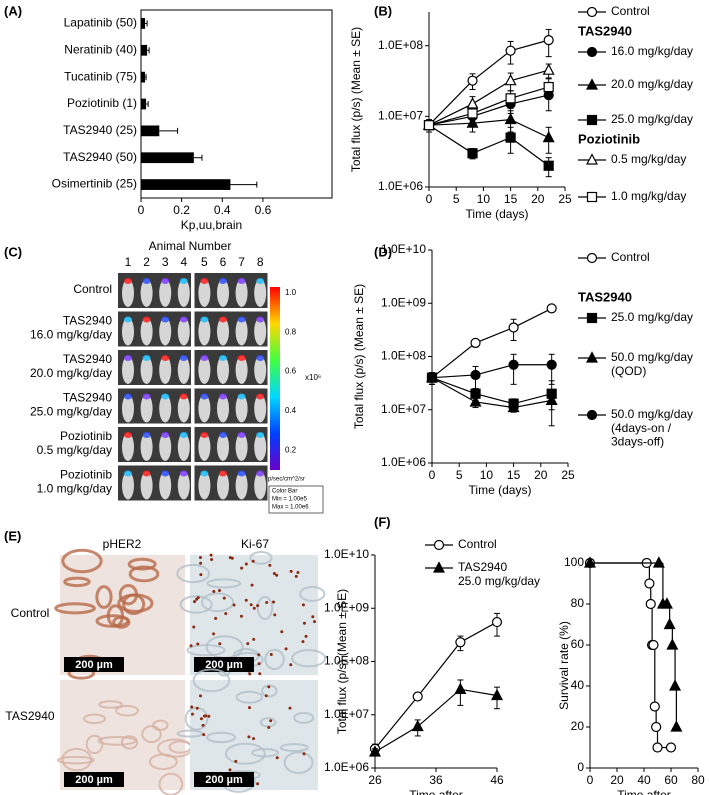 The width and height of the screenshot is (709, 795). Describe the element at coordinates (564, 665) in the screenshot. I see `y-axis-label: Survival rate (%)` at that location.